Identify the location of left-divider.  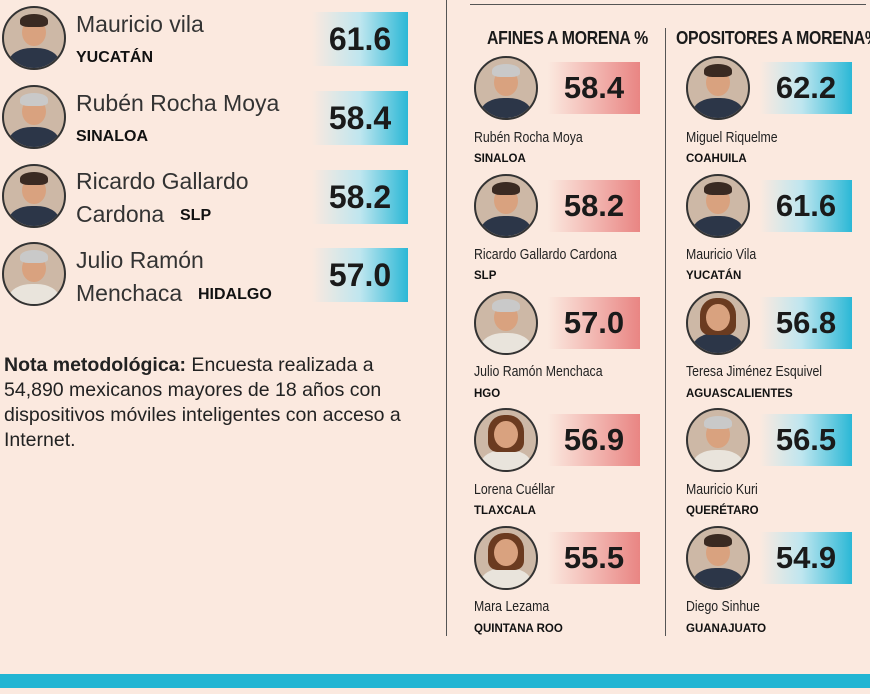
(446, 318).